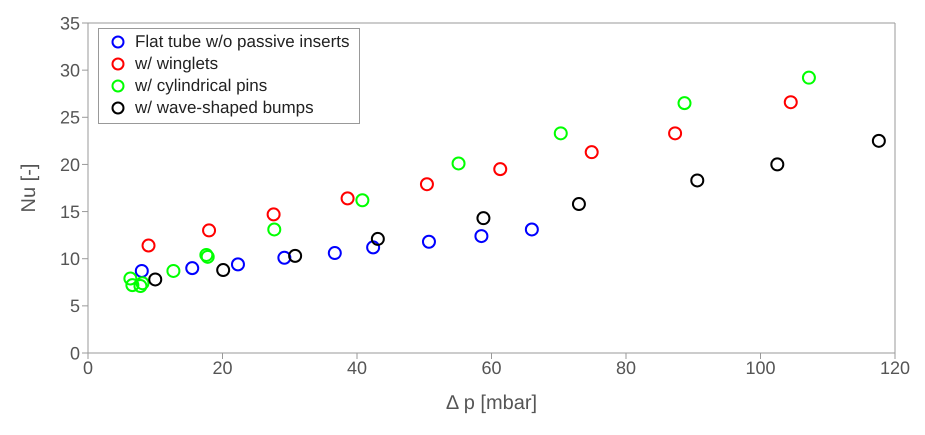  I want to click on y-tick-label: 5, so click(75, 306).